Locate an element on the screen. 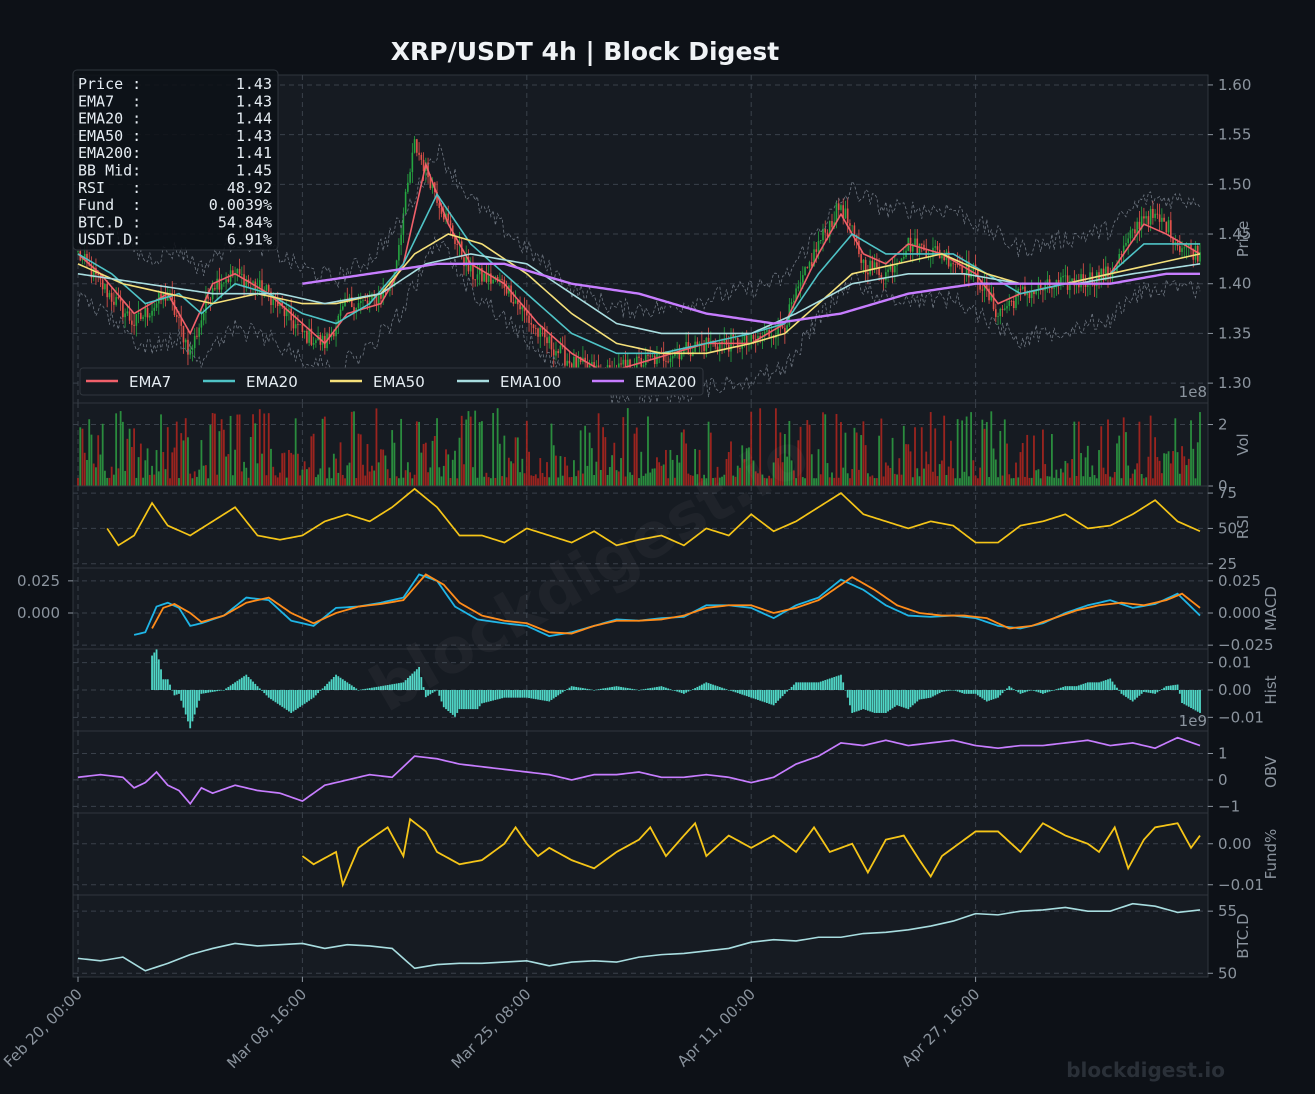 This screenshot has height=1094, width=1315. volume-panel: 0 2 Vol is located at coordinates (662, 448).